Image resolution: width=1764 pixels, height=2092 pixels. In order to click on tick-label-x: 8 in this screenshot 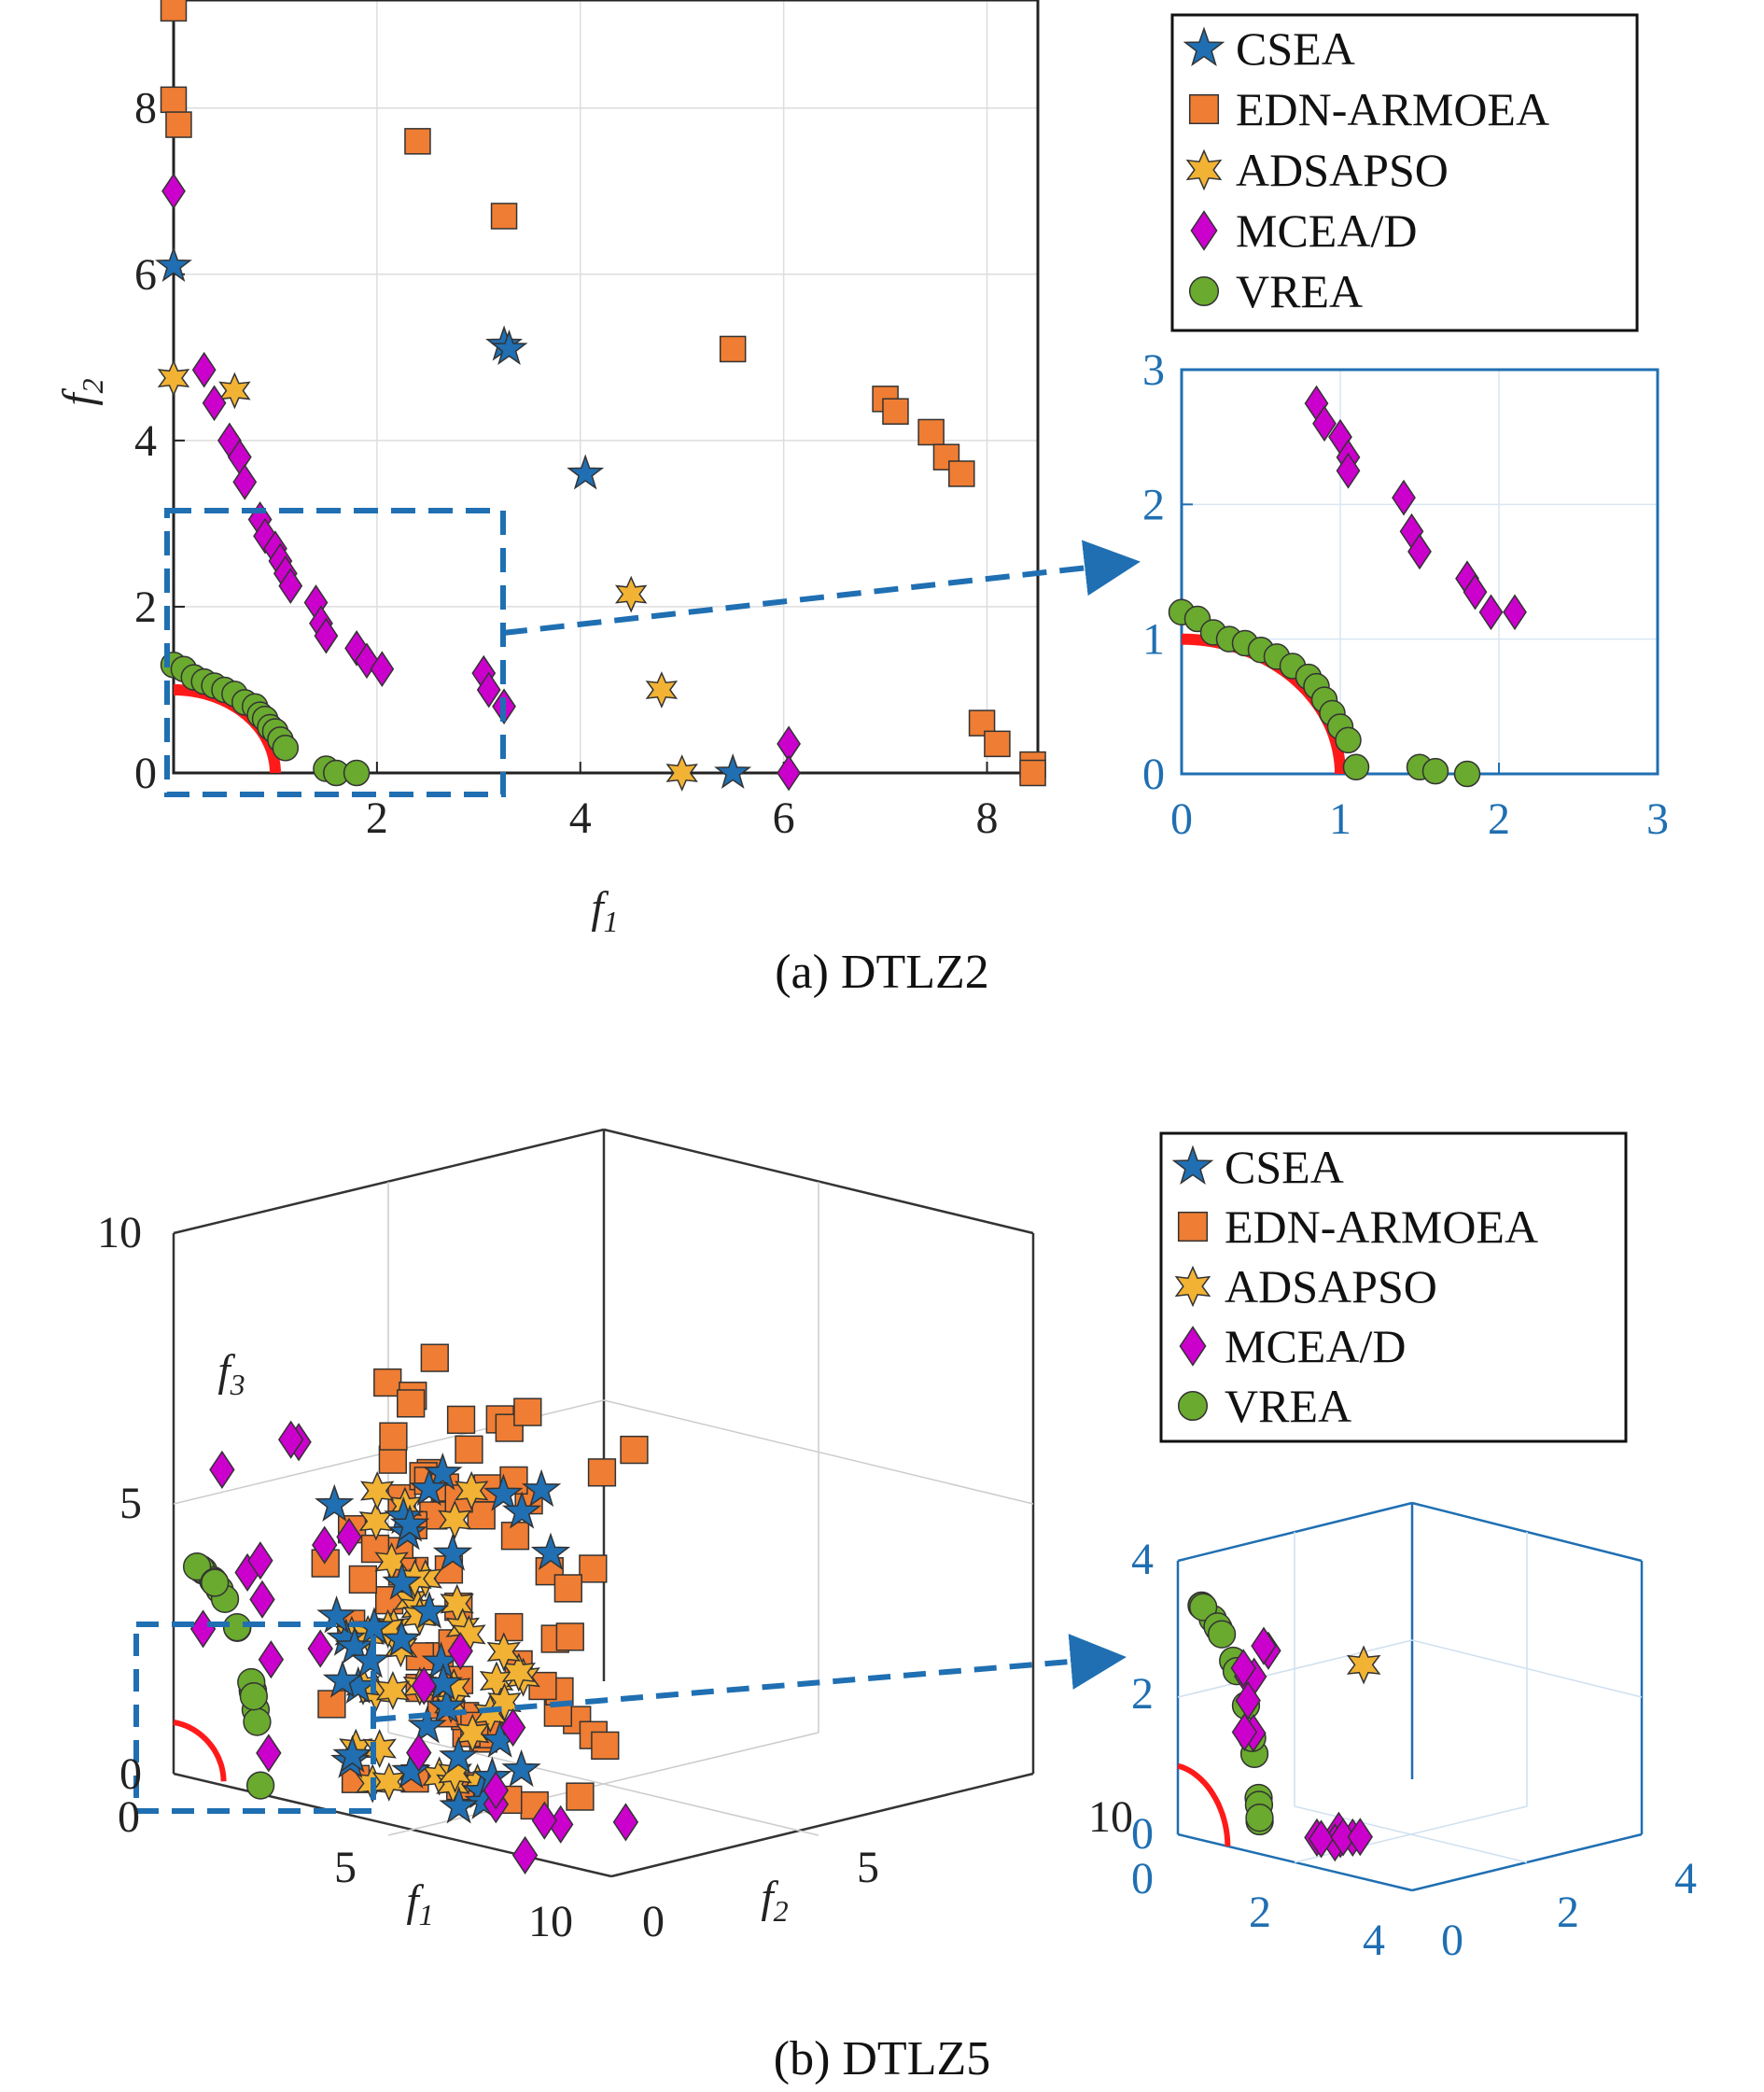, I will do `click(987, 818)`.